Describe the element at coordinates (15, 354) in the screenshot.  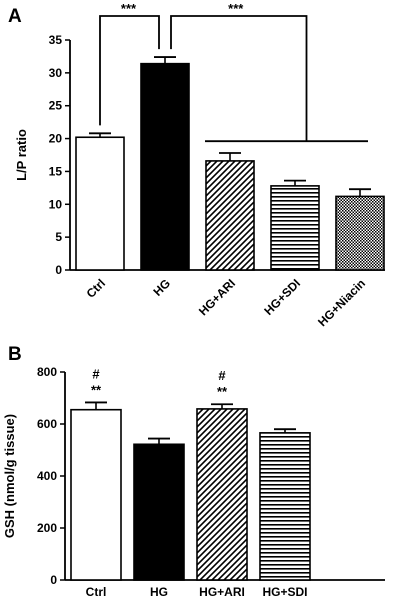
I see `panel-letter: B` at that location.